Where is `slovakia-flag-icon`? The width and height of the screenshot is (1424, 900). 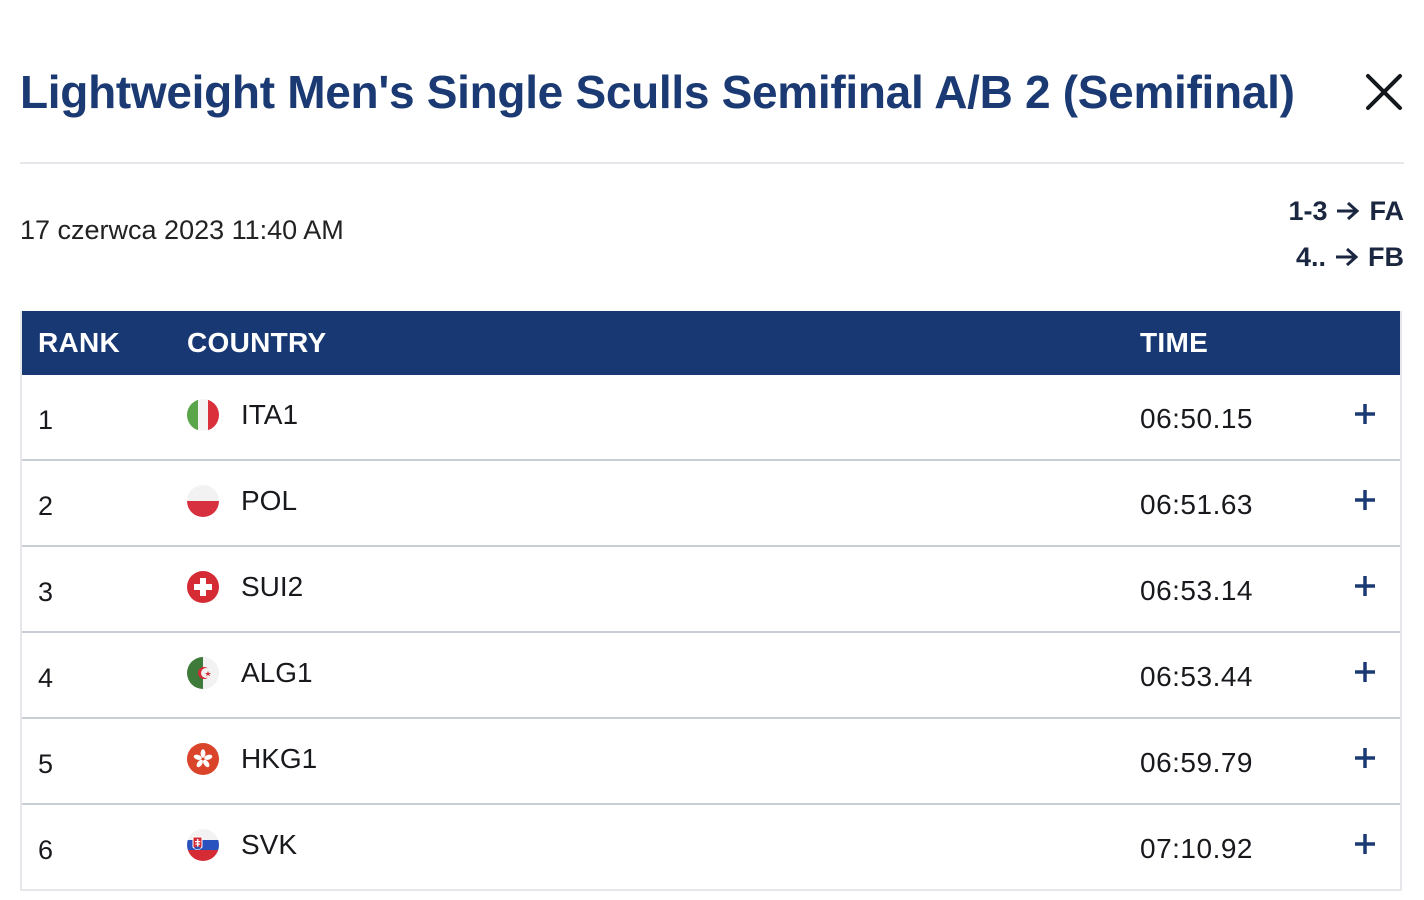 slovakia-flag-icon is located at coordinates (203, 845).